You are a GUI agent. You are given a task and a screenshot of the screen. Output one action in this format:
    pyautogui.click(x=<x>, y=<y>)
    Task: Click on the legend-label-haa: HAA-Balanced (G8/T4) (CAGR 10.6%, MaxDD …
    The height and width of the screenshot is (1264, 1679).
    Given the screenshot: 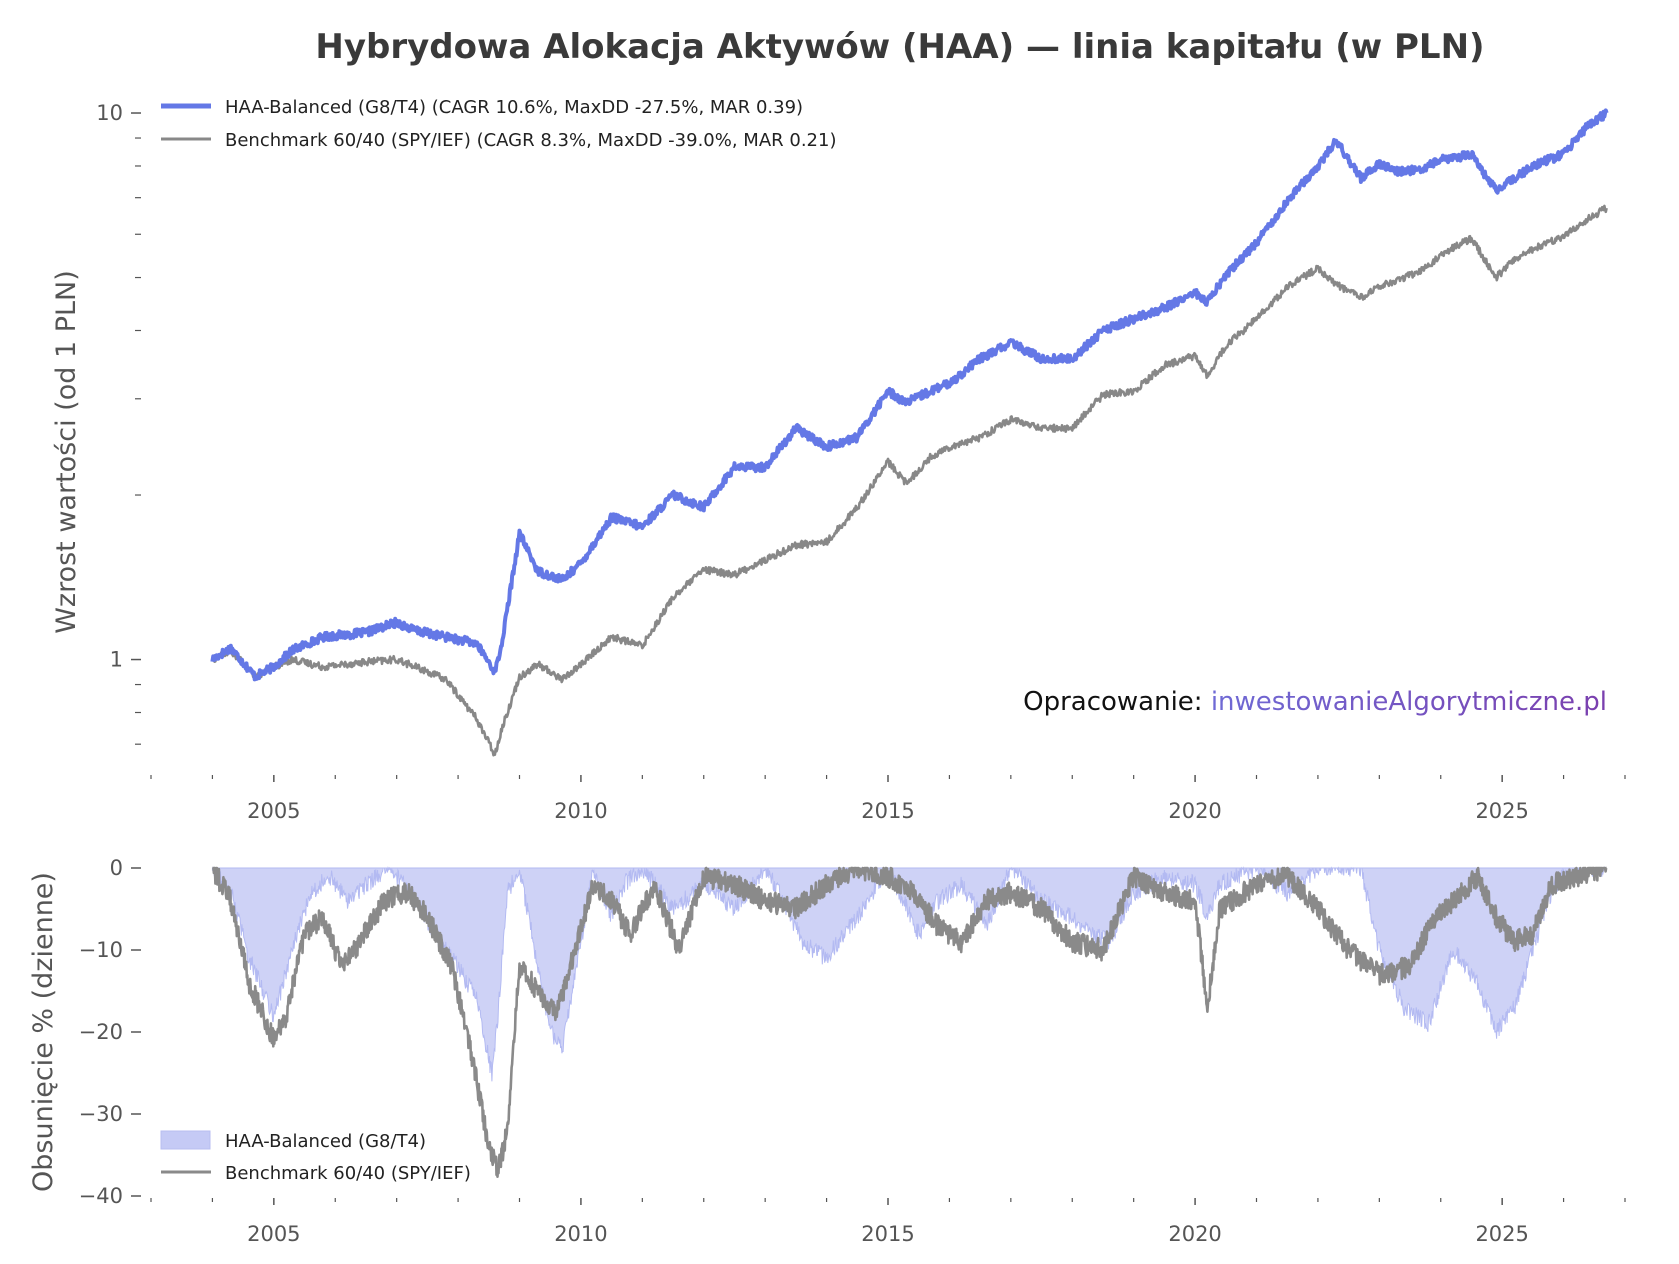 What is the action you would take?
    pyautogui.click(x=514, y=107)
    